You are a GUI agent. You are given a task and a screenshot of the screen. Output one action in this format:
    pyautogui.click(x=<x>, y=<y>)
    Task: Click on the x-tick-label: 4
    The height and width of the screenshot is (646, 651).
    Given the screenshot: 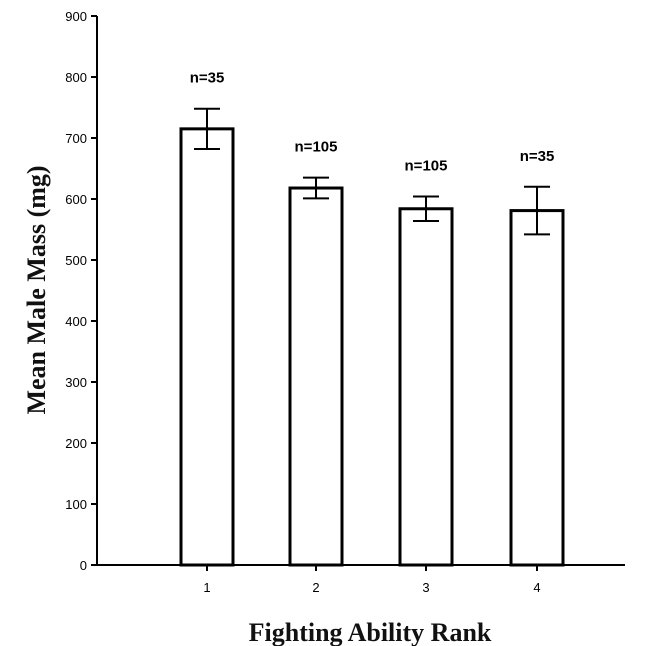 What is the action you would take?
    pyautogui.click(x=536, y=587)
    